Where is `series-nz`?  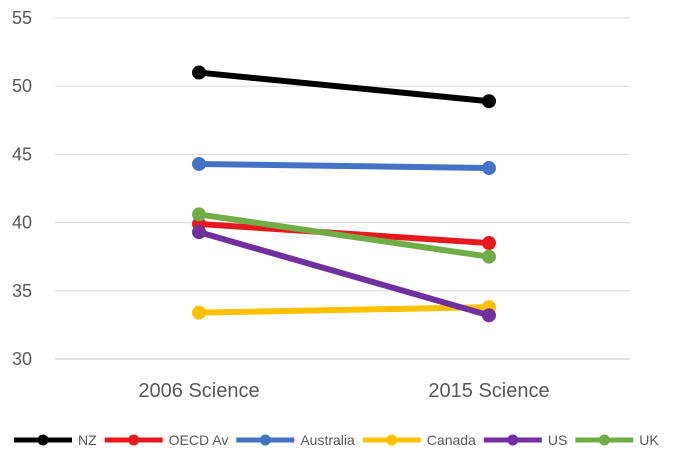 series-nz is located at coordinates (344, 87).